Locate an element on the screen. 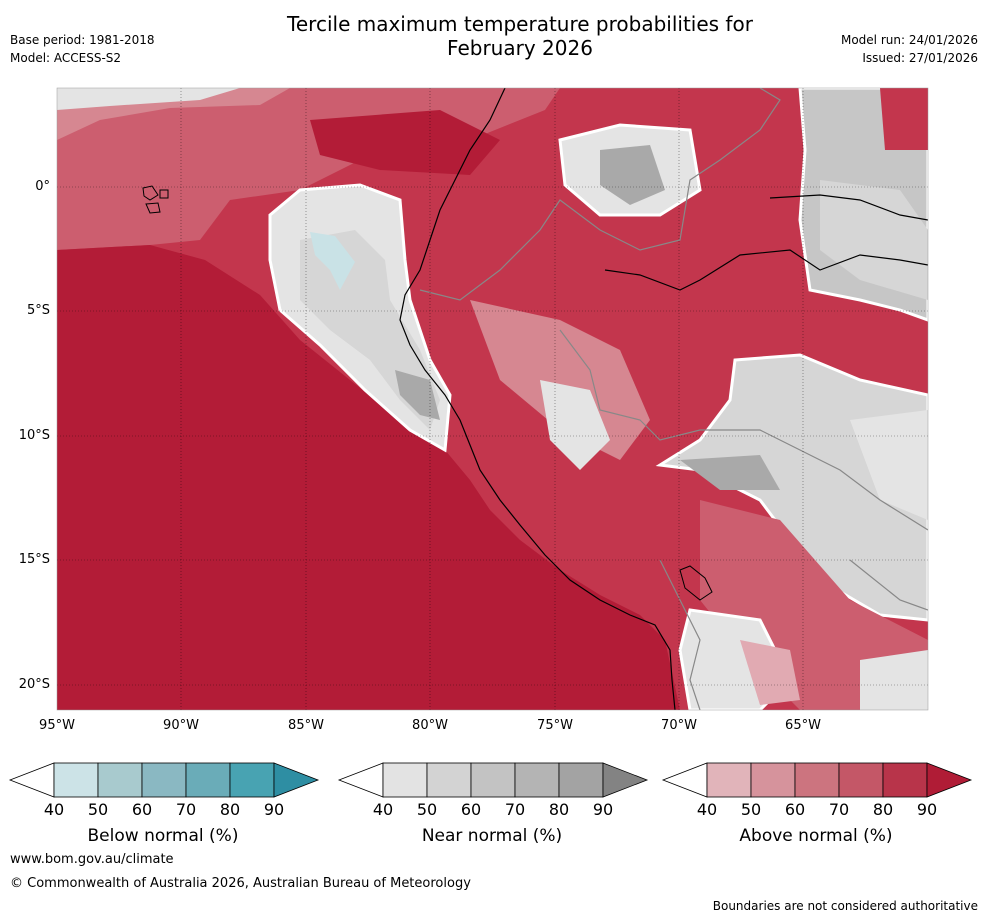 The image size is (988, 919). zone-above-60-central is located at coordinates (560, 380).